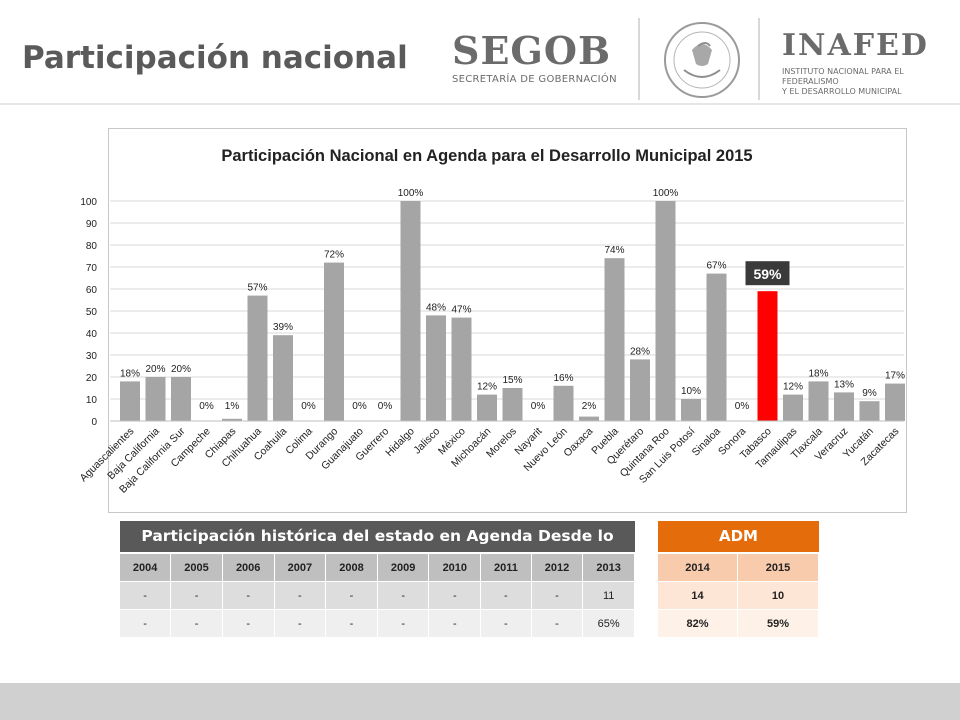  Describe the element at coordinates (94, 422) in the screenshot. I see `y-tick-label: 0` at that location.